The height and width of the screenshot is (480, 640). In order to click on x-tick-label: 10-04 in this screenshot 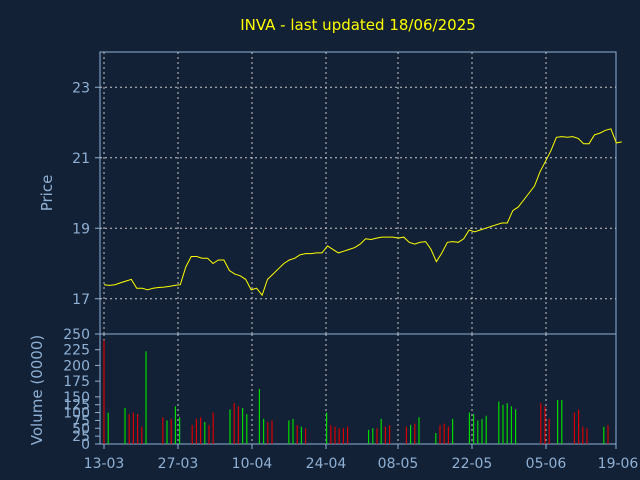, I will do `click(252, 464)`.